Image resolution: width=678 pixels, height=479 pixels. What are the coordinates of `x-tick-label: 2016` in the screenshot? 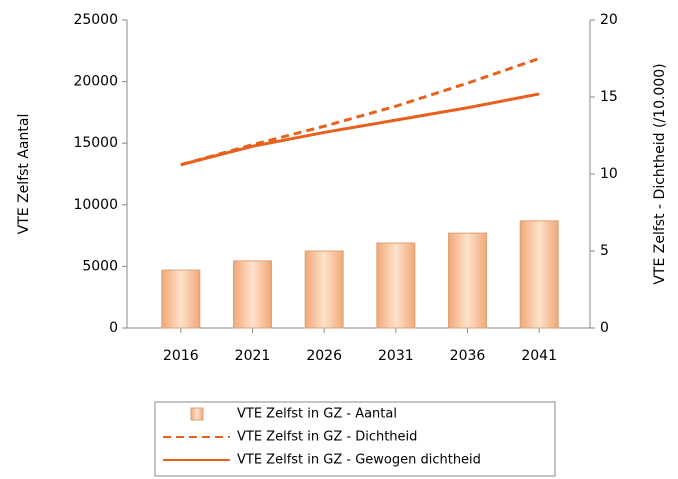 It's located at (181, 356).